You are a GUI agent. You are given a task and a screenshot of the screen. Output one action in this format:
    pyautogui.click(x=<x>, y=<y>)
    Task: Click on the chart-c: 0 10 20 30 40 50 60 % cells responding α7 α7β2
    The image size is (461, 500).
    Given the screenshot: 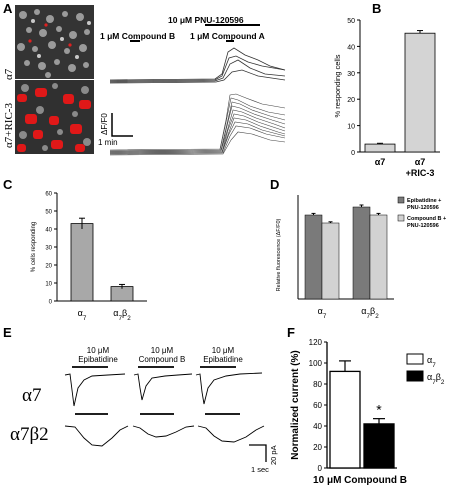 What is the action you would take?
    pyautogui.click(x=89, y=257)
    